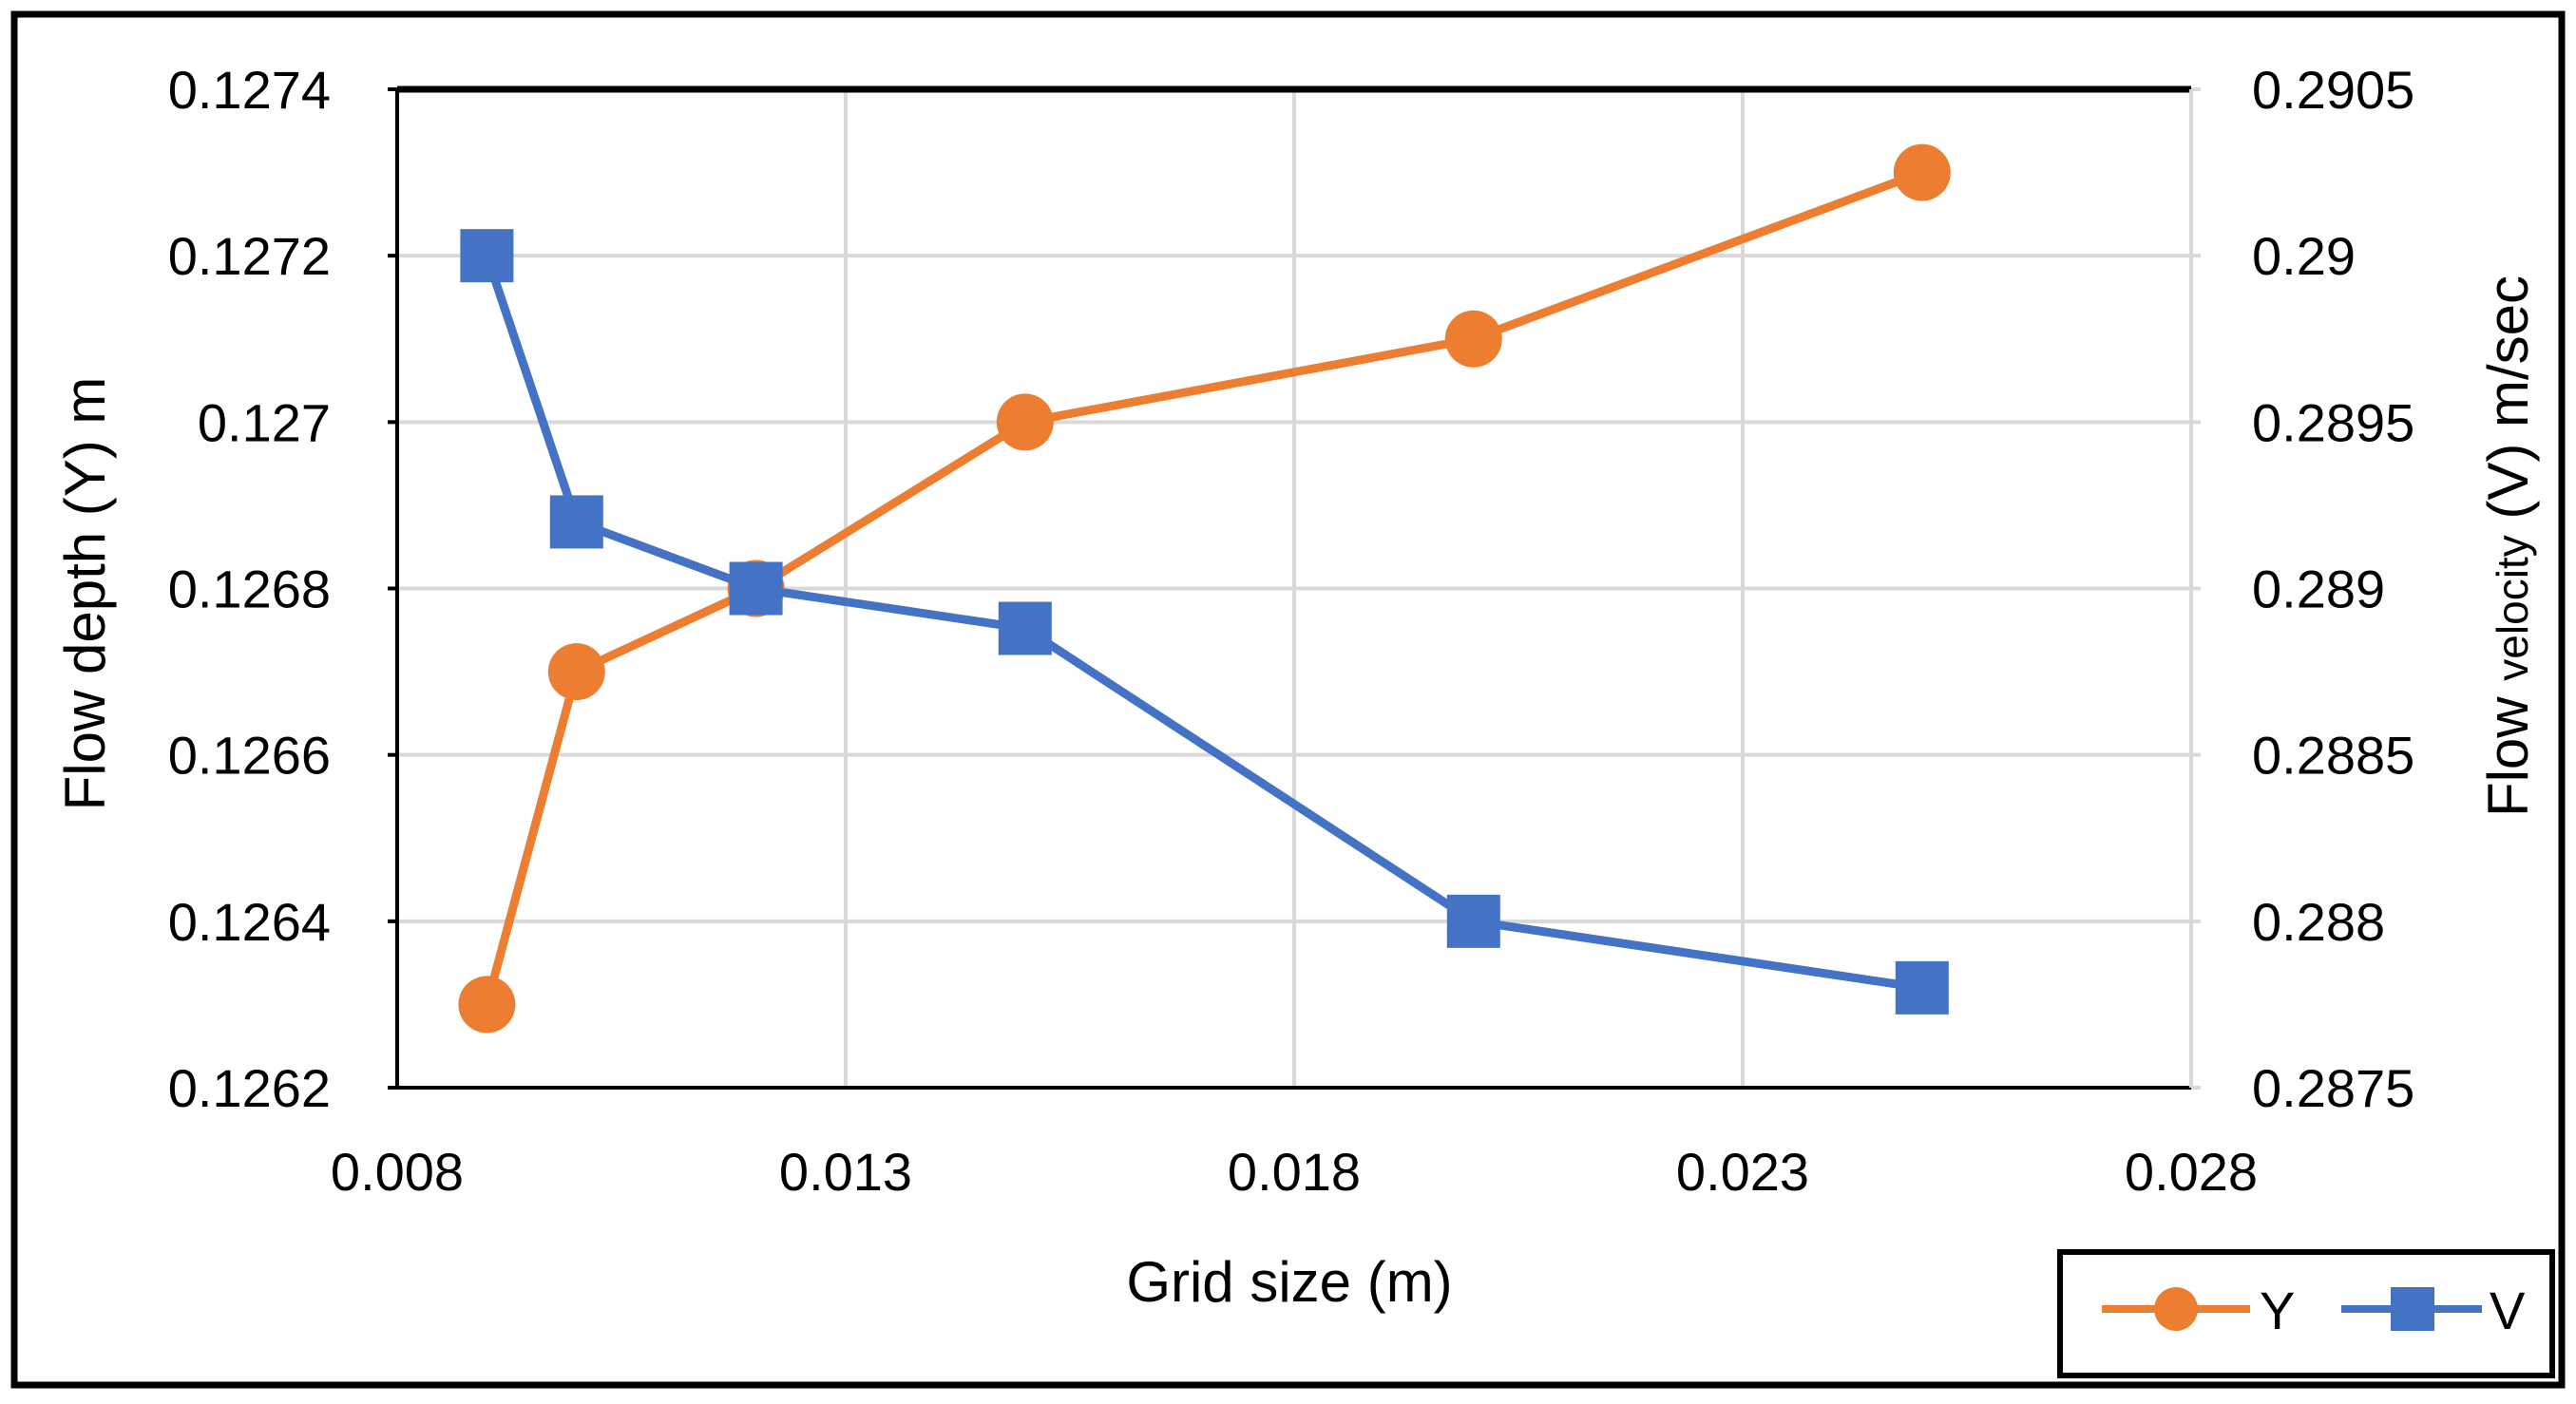 This screenshot has height=1404, width=2576. Describe the element at coordinates (2412, 1309) in the screenshot. I see `legend-marker-v` at that location.